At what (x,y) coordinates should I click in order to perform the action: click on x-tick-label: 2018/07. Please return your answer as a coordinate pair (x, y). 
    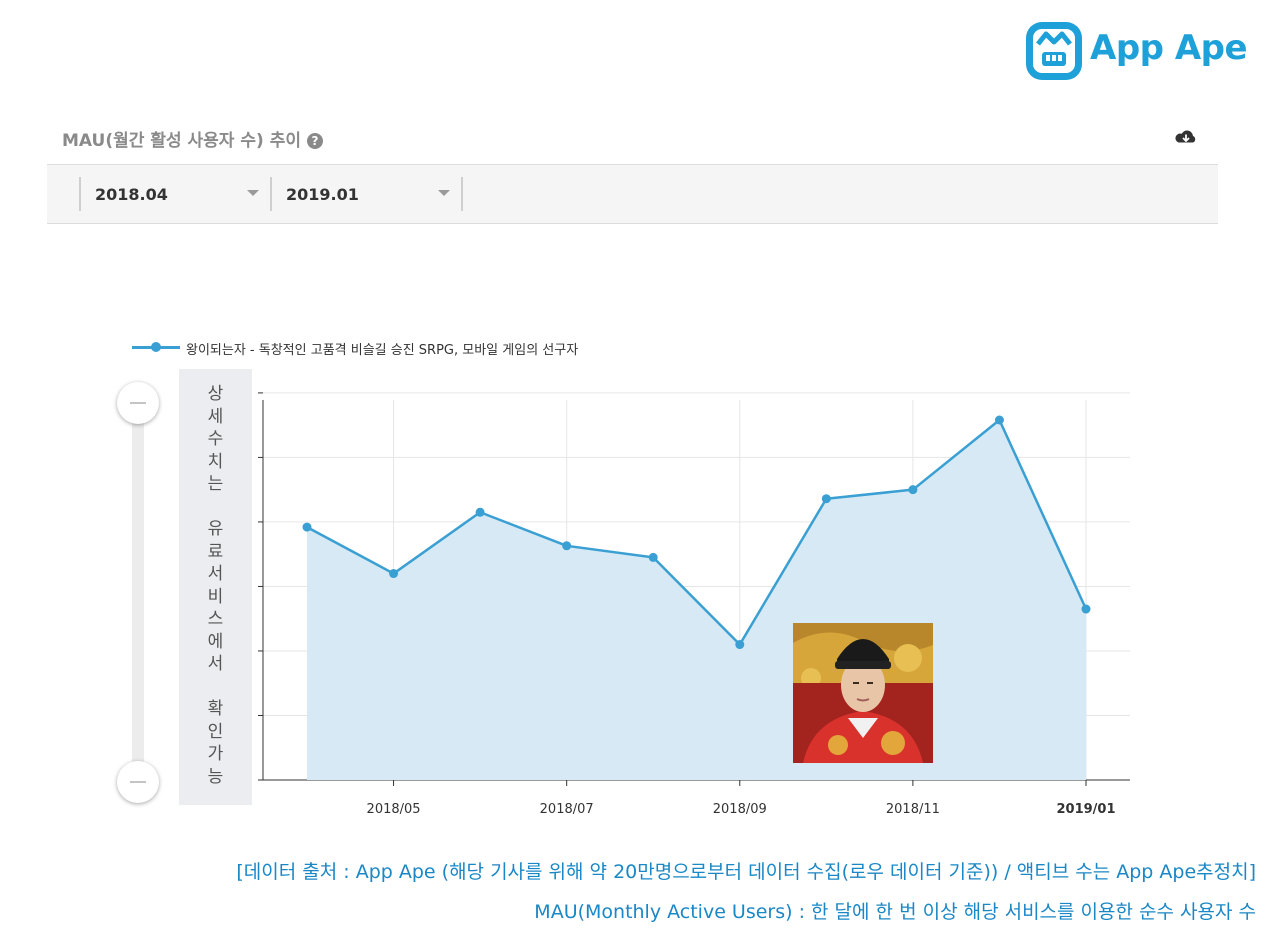
    Looking at the image, I should click on (567, 809).